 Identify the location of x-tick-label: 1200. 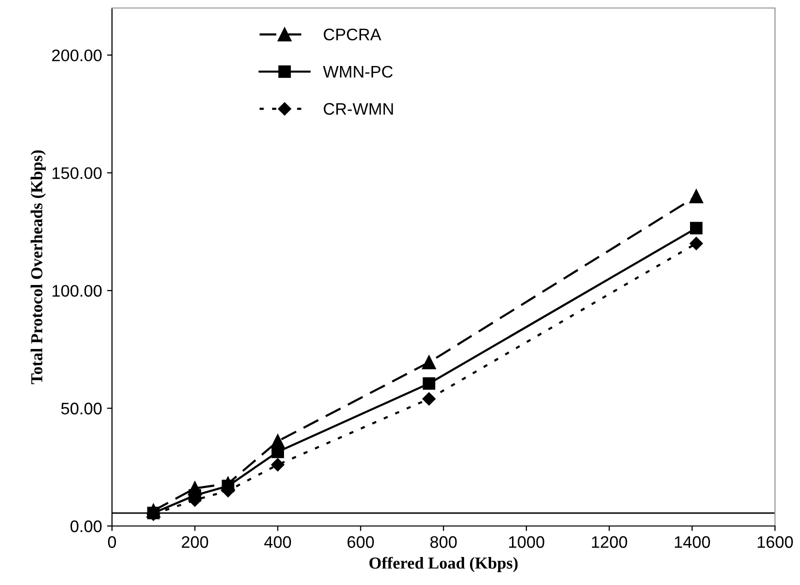
(610, 542).